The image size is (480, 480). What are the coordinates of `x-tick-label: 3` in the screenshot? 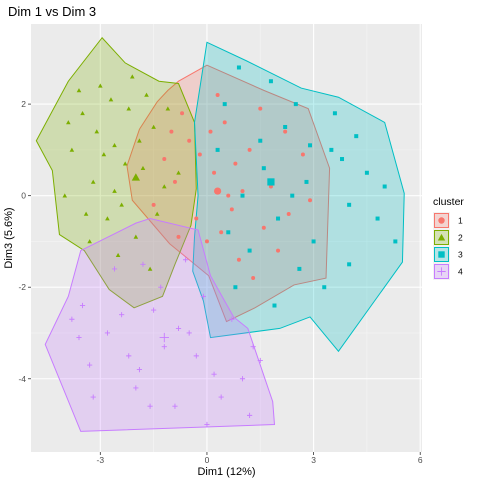 It's located at (313, 460).